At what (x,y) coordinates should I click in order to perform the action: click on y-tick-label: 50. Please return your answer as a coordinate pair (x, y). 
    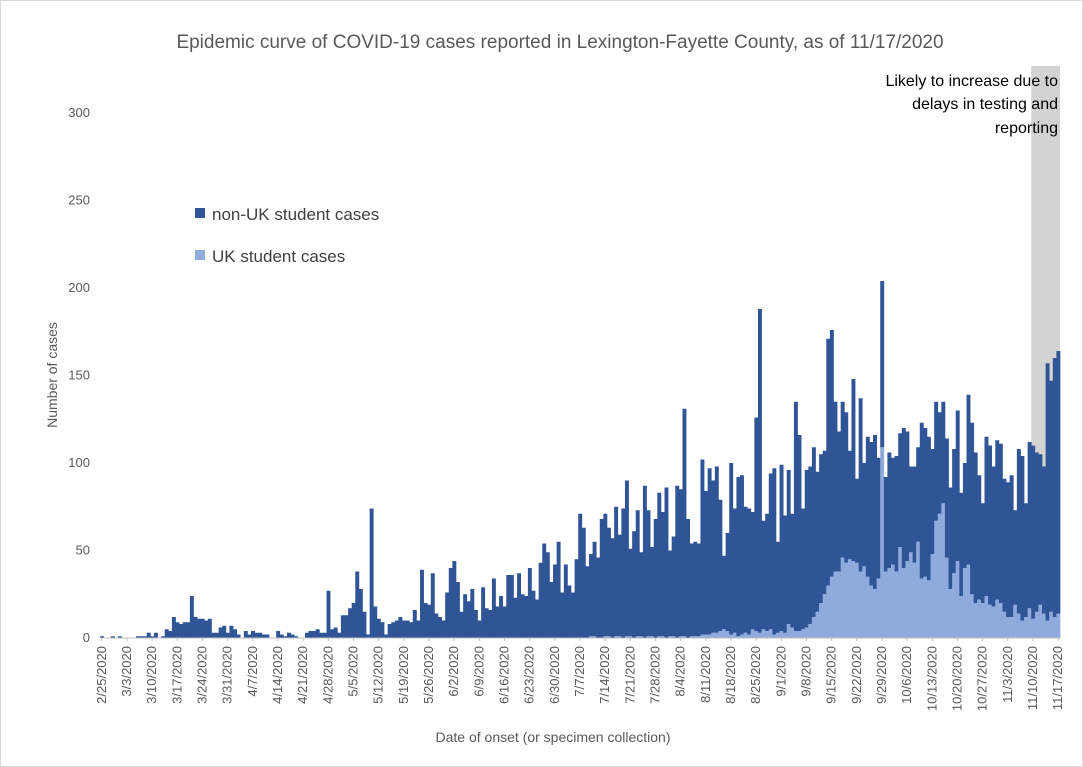
    Looking at the image, I should click on (83, 550).